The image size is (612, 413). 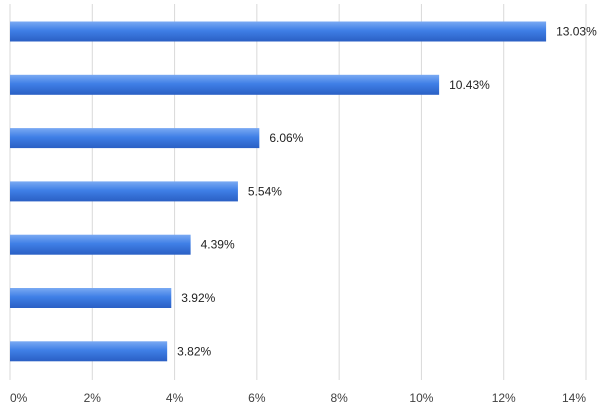 I want to click on x-tick-label: 2%, so click(x=93, y=398).